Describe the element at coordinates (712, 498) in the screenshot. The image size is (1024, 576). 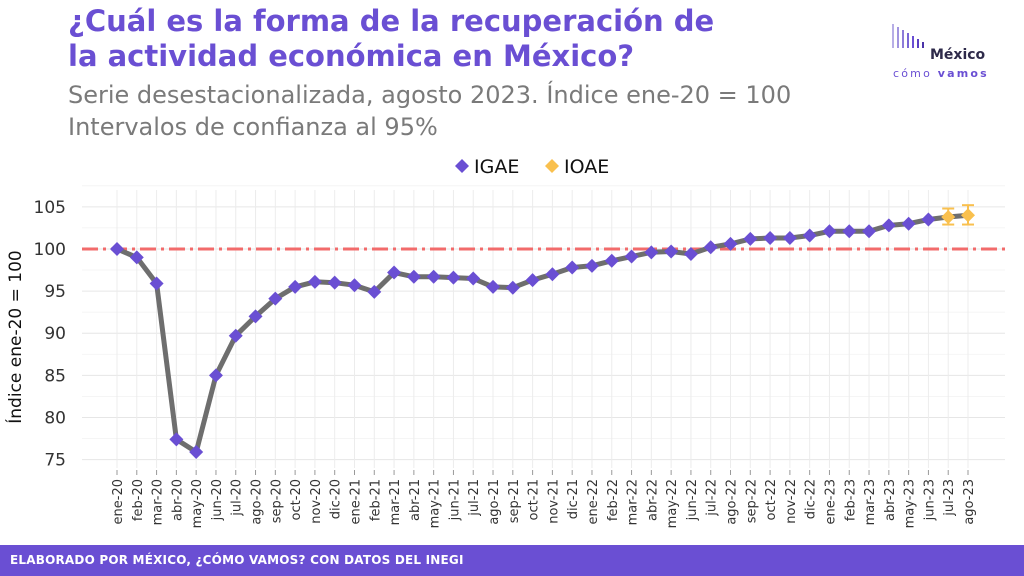
I see `x-tick-label: jul-22` at that location.